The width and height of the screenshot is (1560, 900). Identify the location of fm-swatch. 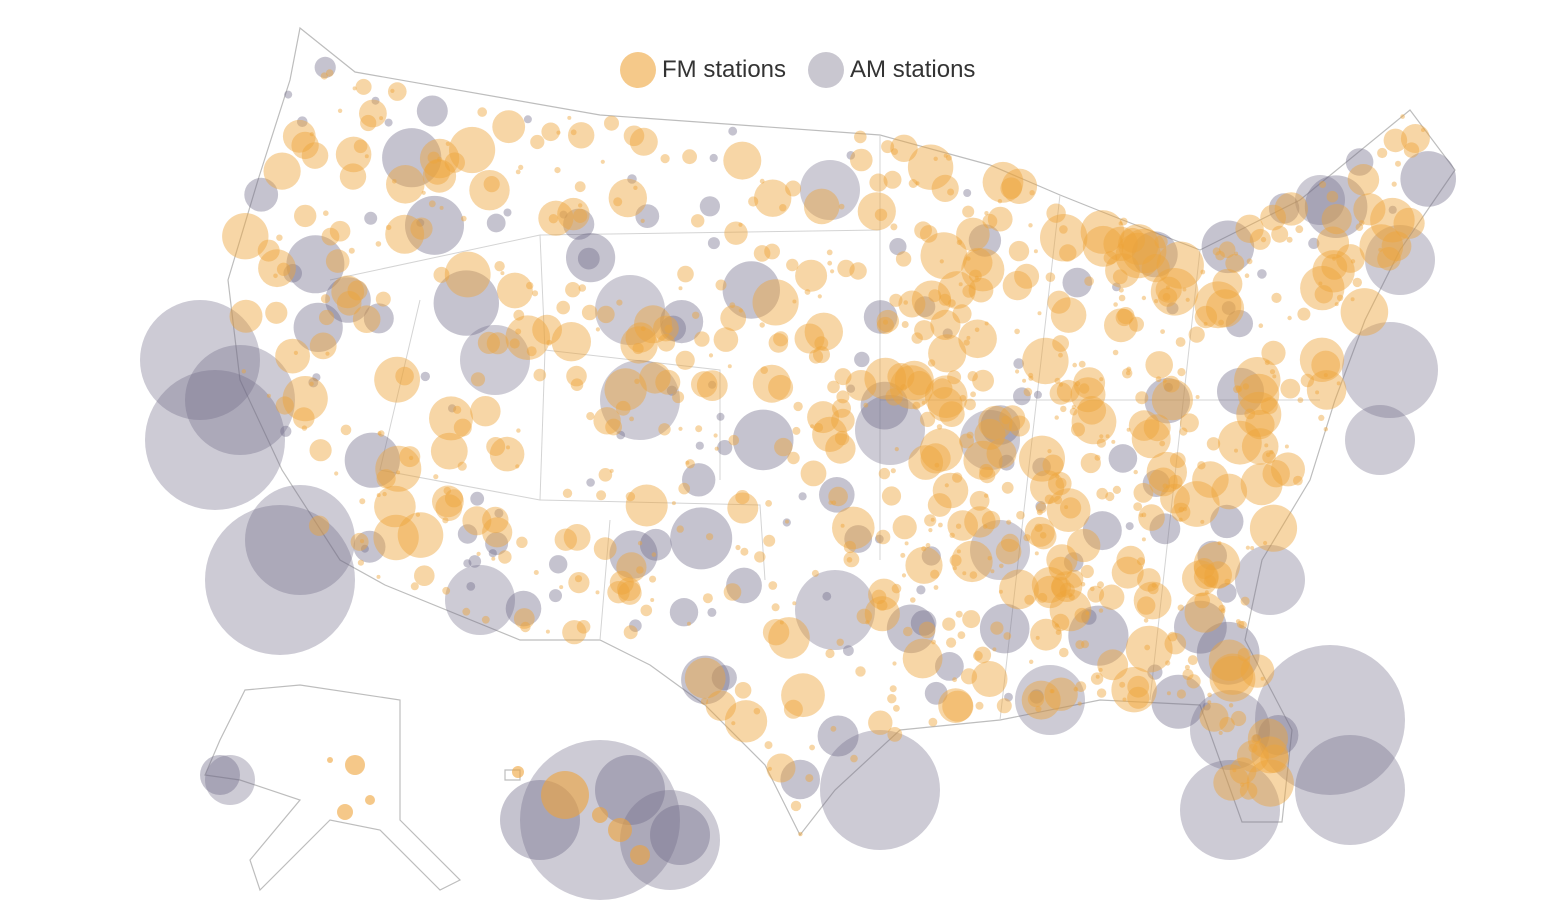
(638, 70).